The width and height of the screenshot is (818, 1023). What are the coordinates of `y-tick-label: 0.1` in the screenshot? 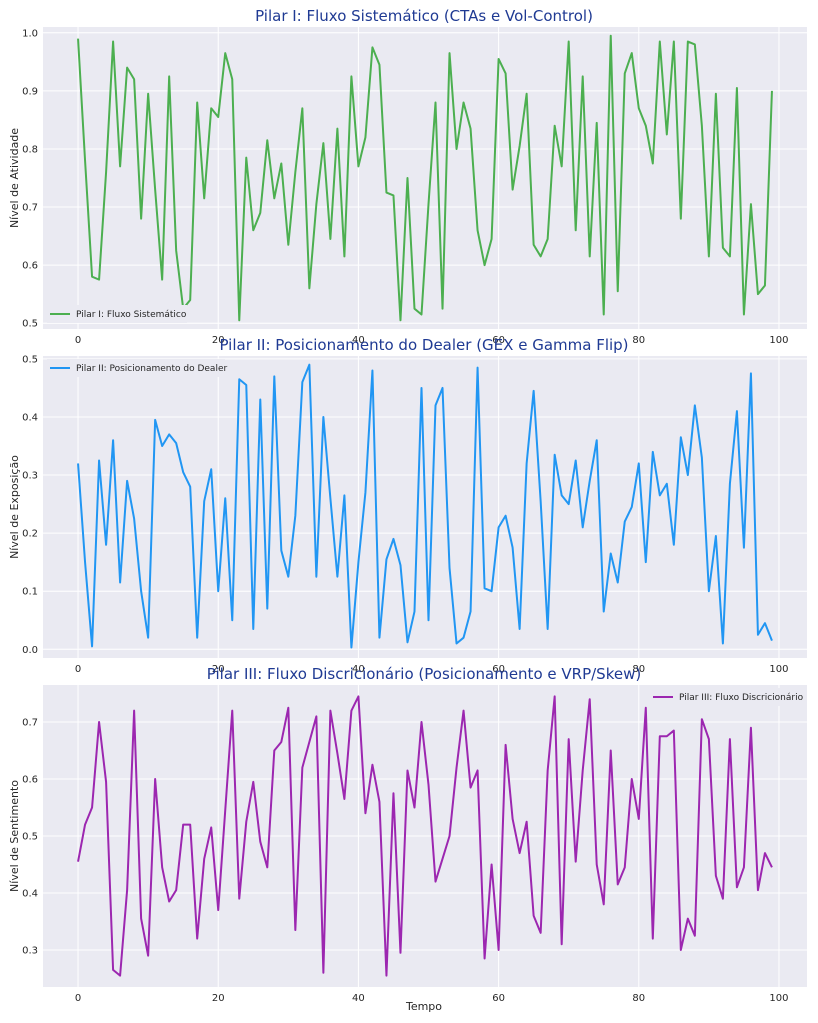 It's located at (30, 592).